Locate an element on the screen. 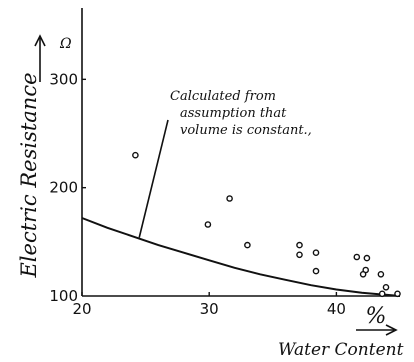 The height and width of the screenshot is (362, 414). x-axis-label: Water Content is located at coordinates (341, 350).